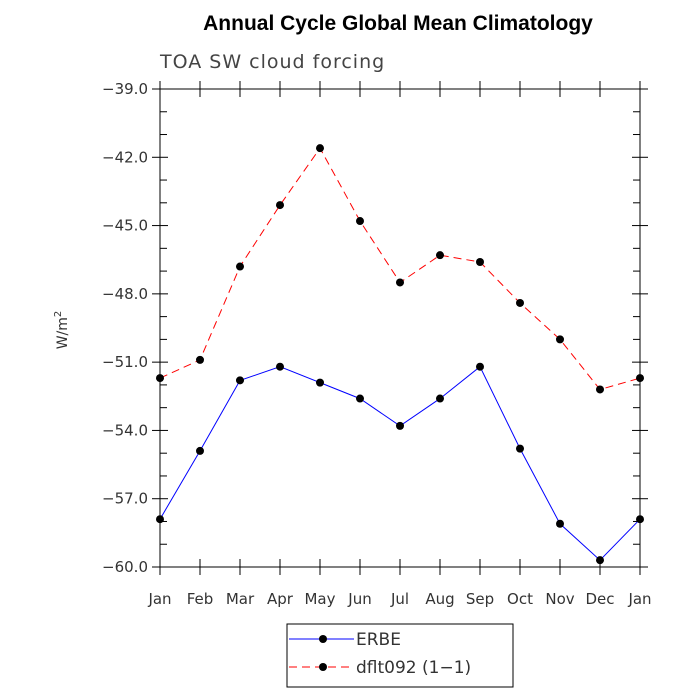  I want to click on y-tick-label: −39.0, so click(125, 89).